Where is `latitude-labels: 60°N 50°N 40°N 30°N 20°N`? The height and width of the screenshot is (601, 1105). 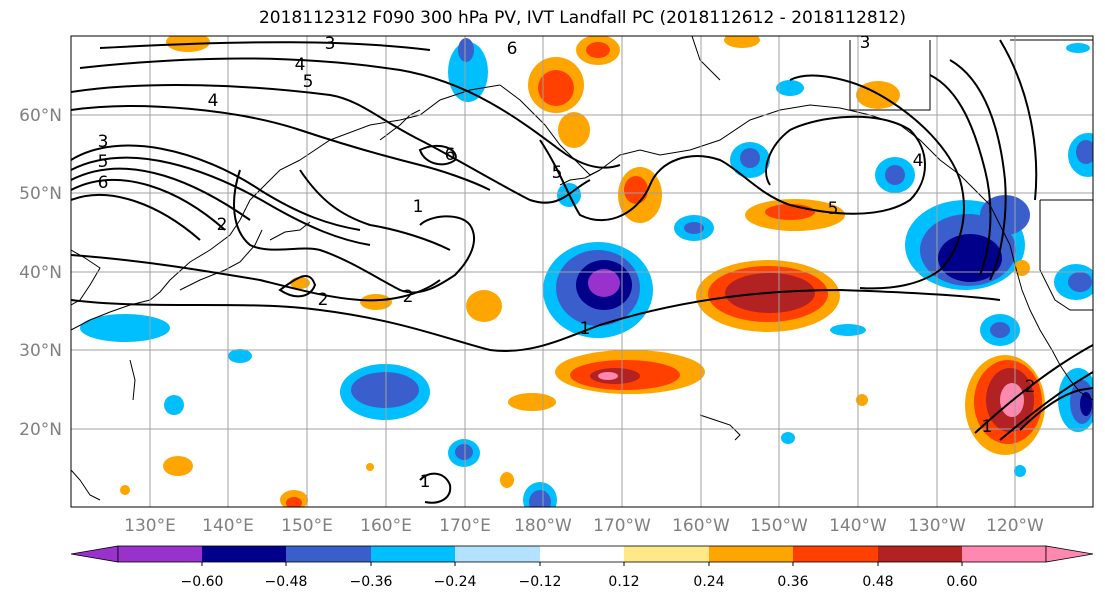 latitude-labels: 60°N 50°N 40°N 30°N 20°N is located at coordinates (40, 273).